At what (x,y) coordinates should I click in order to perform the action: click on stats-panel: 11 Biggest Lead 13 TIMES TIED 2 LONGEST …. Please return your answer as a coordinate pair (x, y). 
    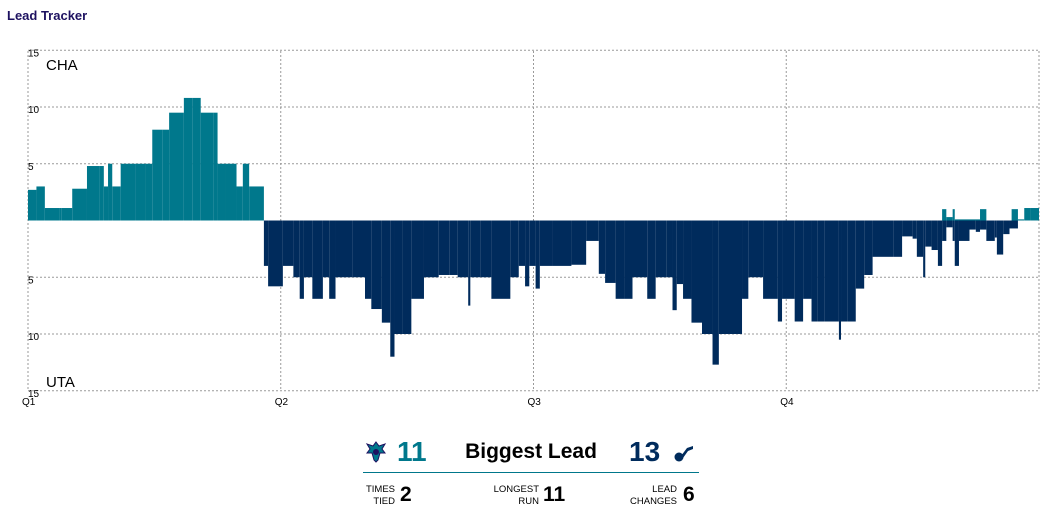
    Looking at the image, I should click on (531, 473).